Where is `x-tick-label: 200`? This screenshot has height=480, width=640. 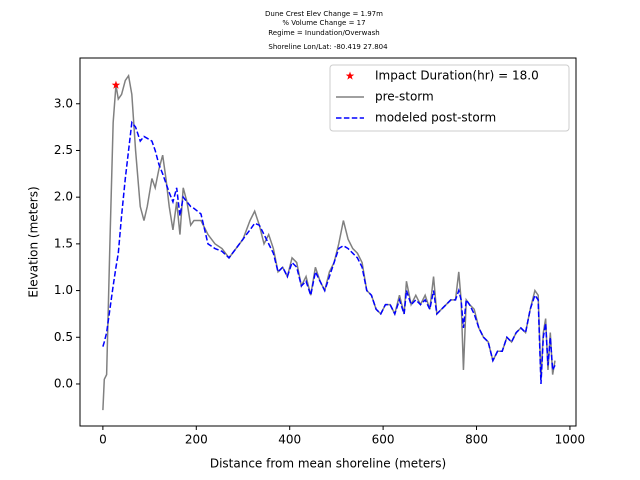
x-tick-label: 200 is located at coordinates (196, 440).